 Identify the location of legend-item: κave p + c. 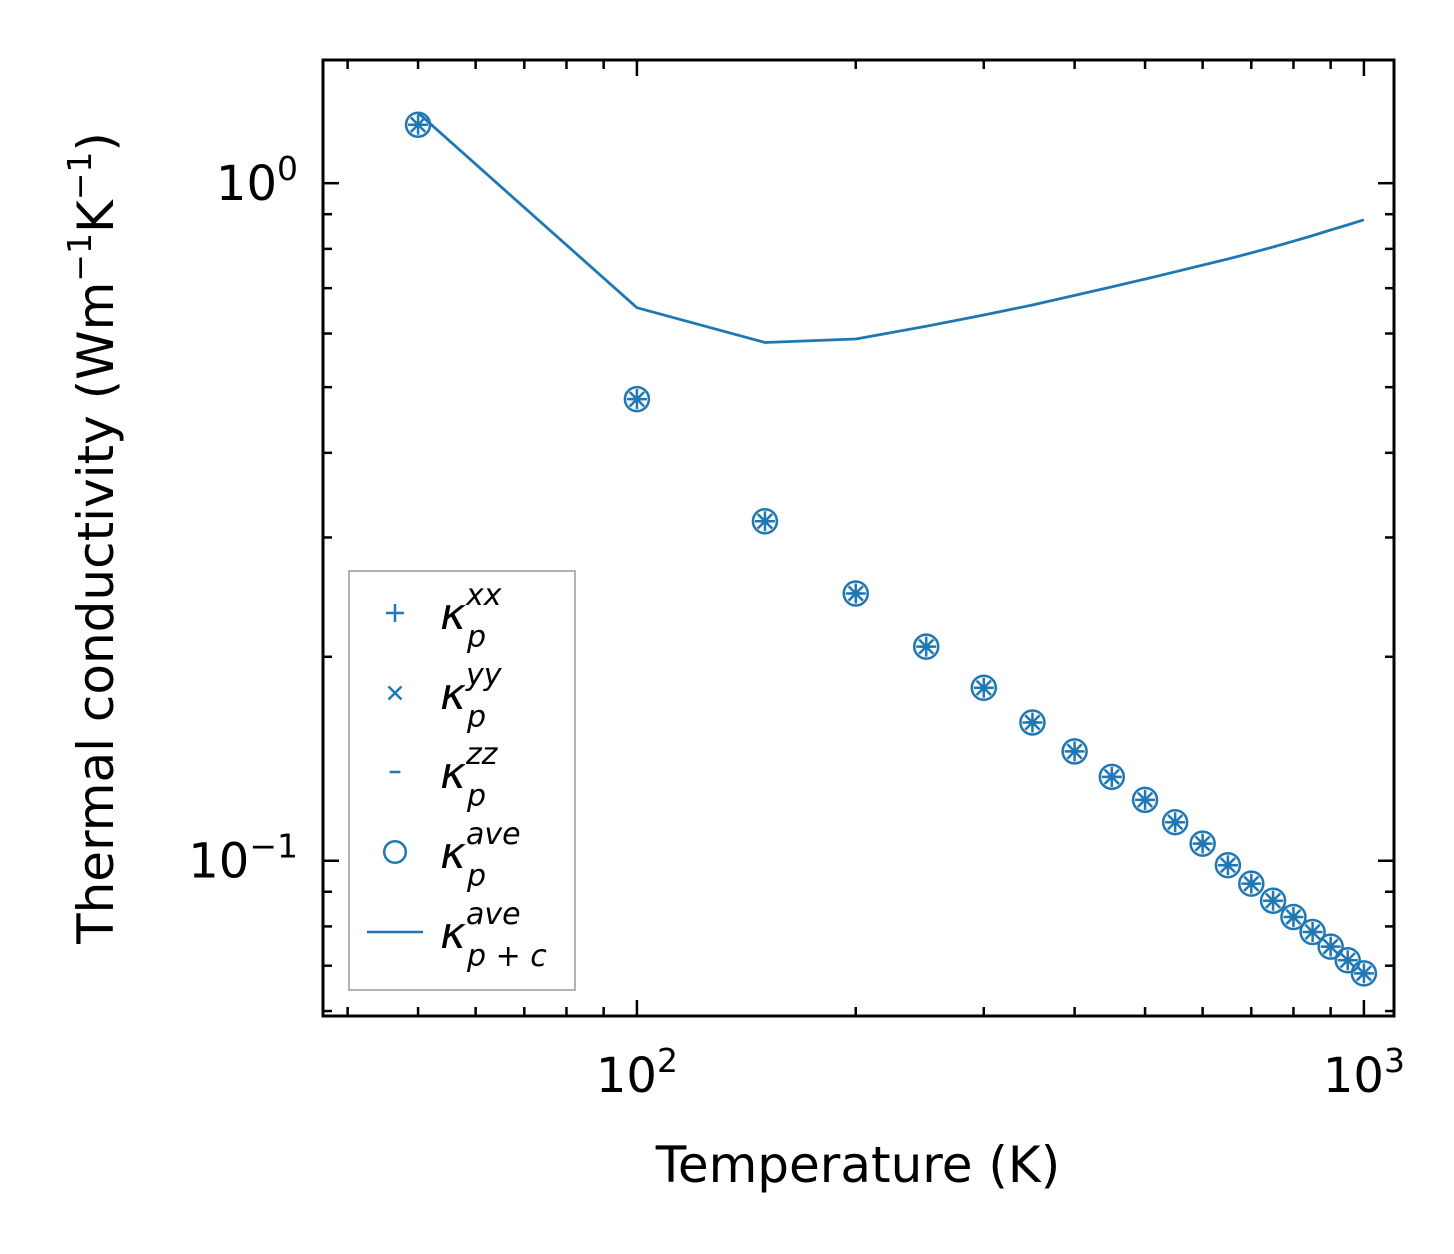
(457, 935).